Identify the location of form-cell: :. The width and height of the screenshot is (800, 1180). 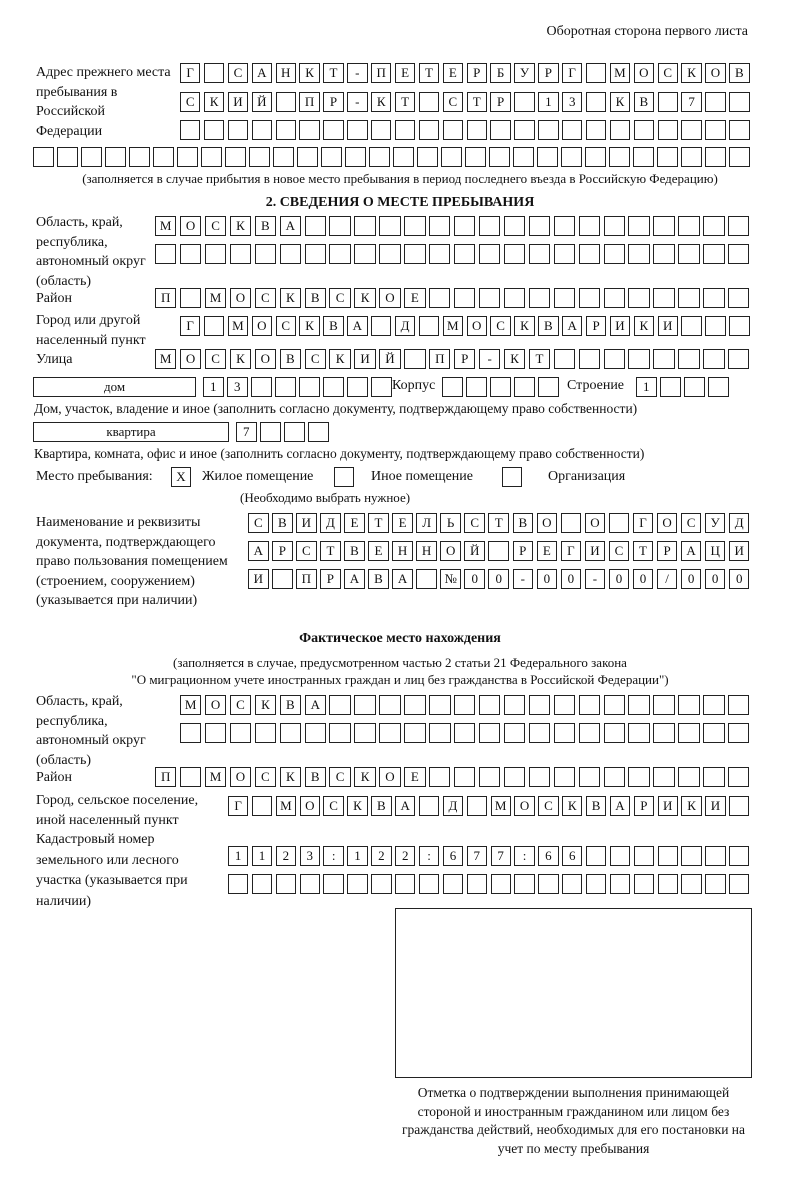
(524, 856).